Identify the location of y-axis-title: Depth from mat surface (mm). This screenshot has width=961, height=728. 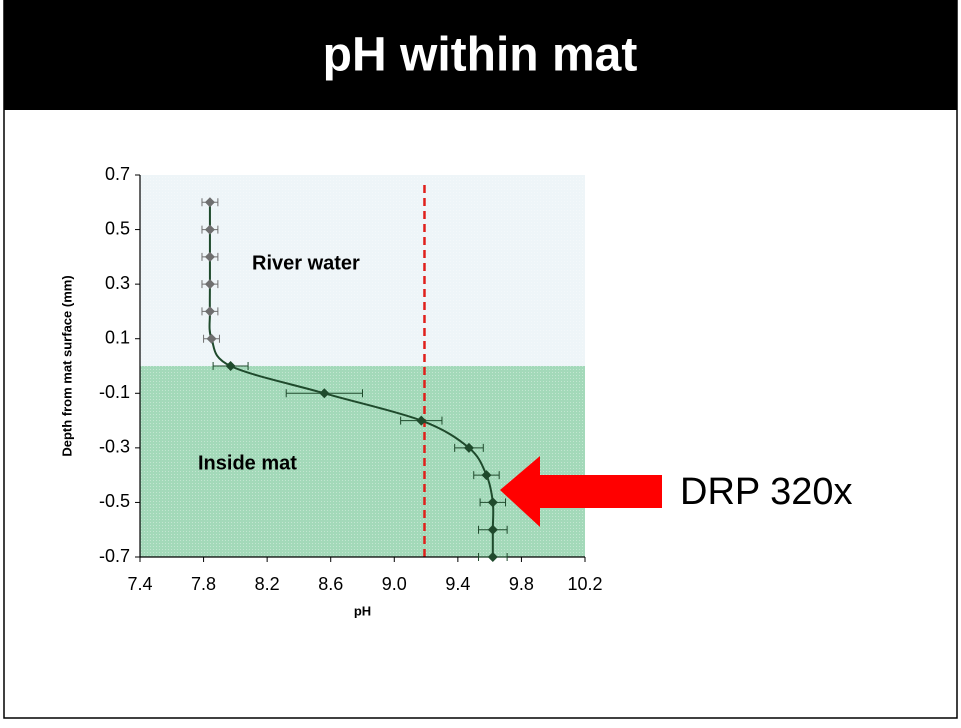
(66, 365).